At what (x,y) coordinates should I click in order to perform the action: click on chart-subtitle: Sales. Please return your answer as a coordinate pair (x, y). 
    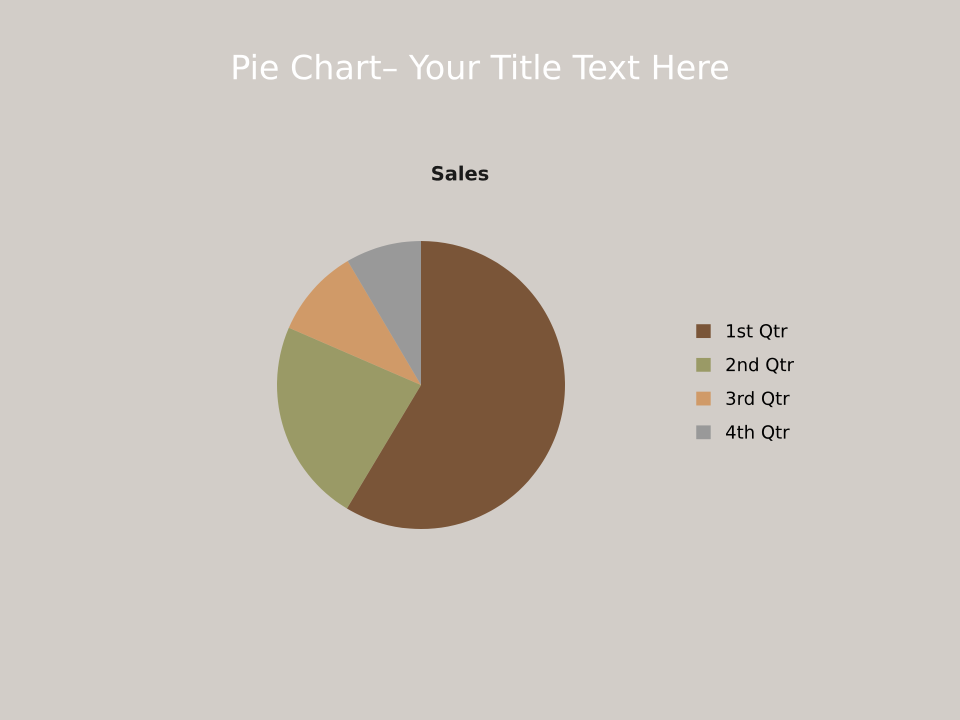
    Looking at the image, I should click on (460, 173).